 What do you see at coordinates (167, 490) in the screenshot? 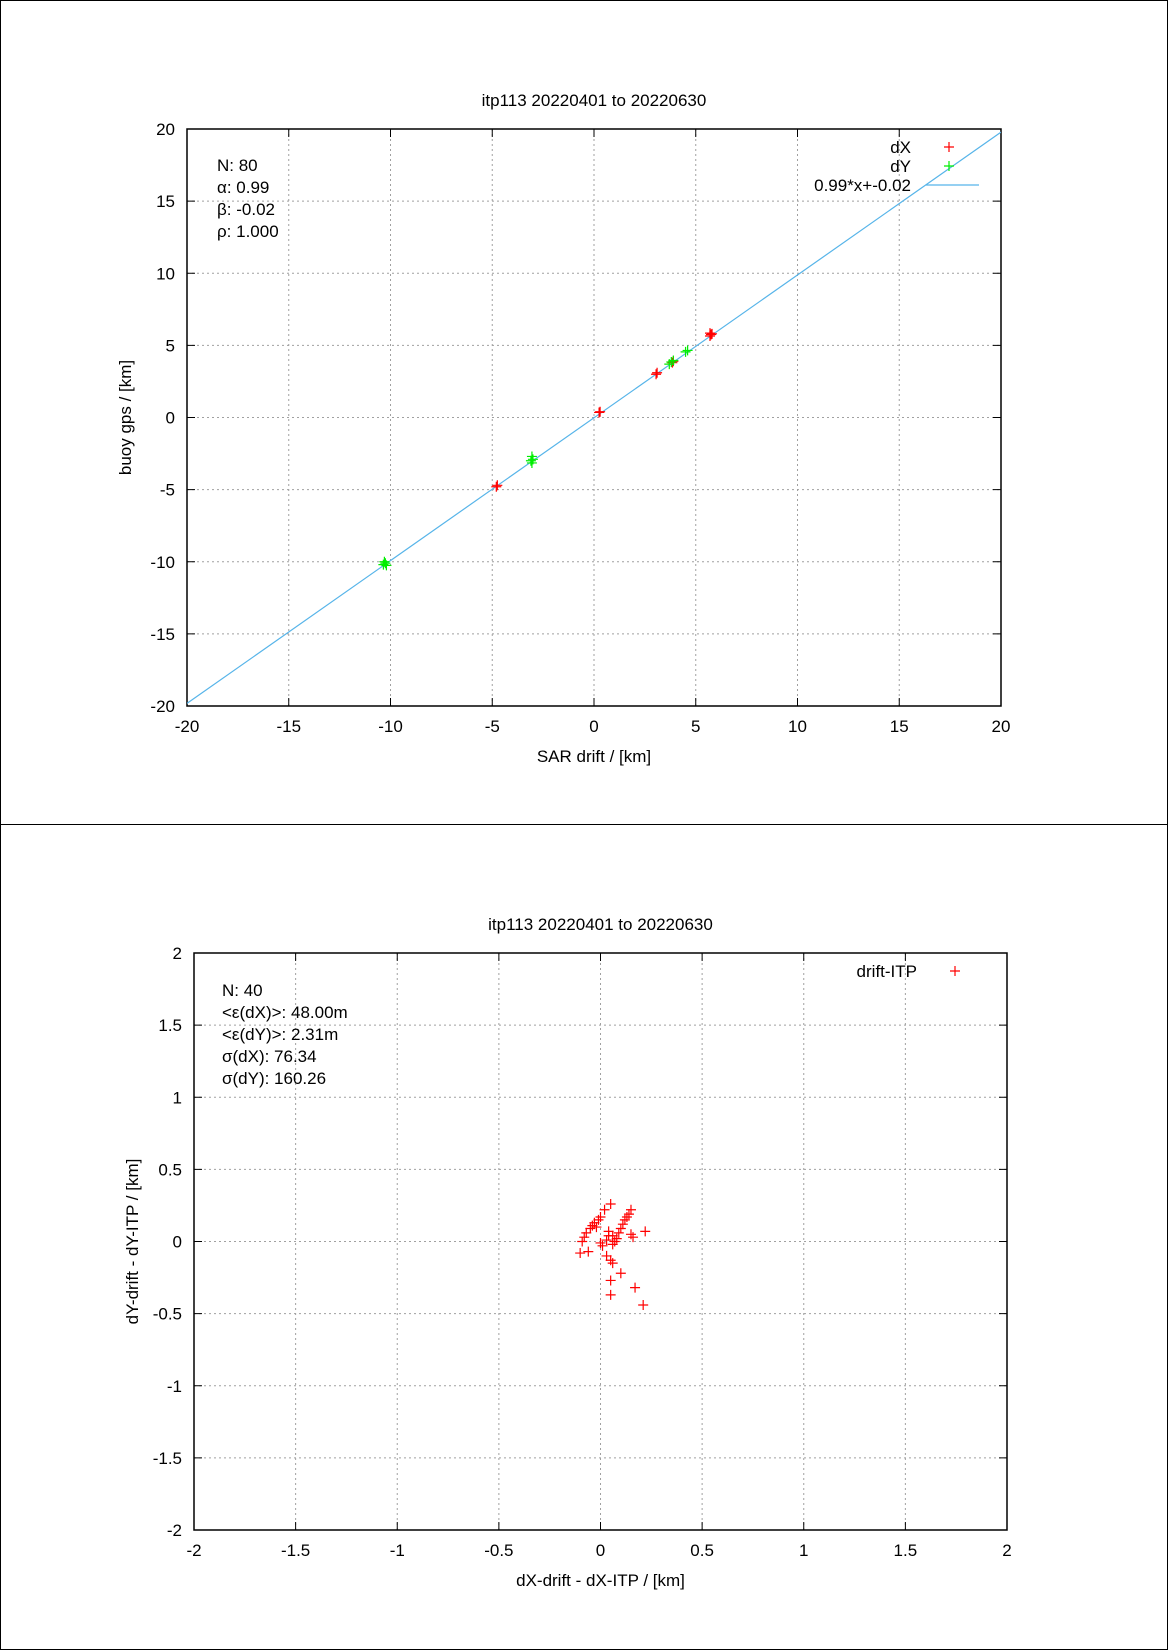
I see `y-tick-label: -5` at bounding box center [167, 490].